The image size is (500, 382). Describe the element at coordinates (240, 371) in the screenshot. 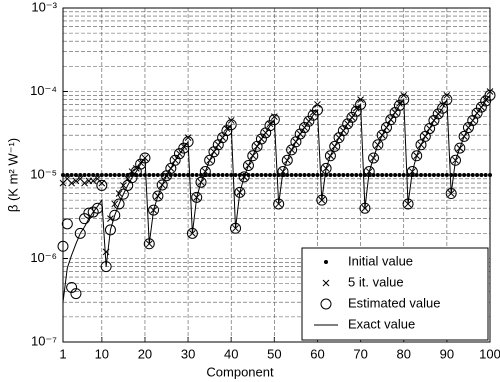

I see `x-axis-label: Component` at that location.